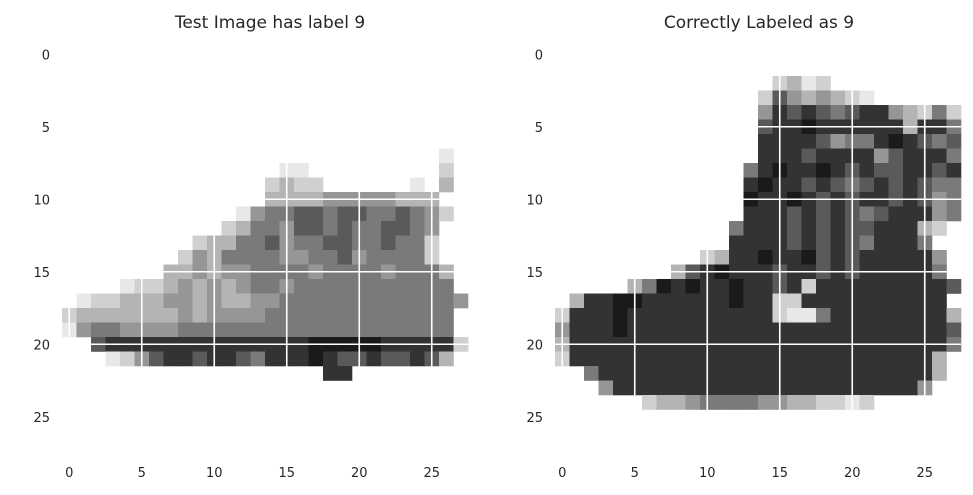 This screenshot has height=495, width=973. What do you see at coordinates (635, 473) in the screenshot?
I see `x-tick-label: 5` at bounding box center [635, 473].